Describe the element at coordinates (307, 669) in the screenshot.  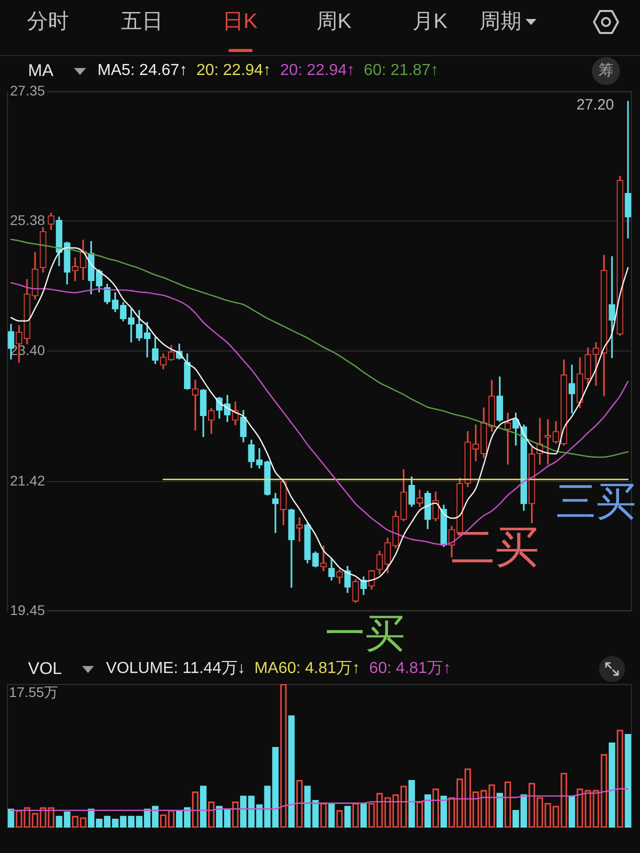
I see `legend-label: MA60: 4.81万↑` at that location.